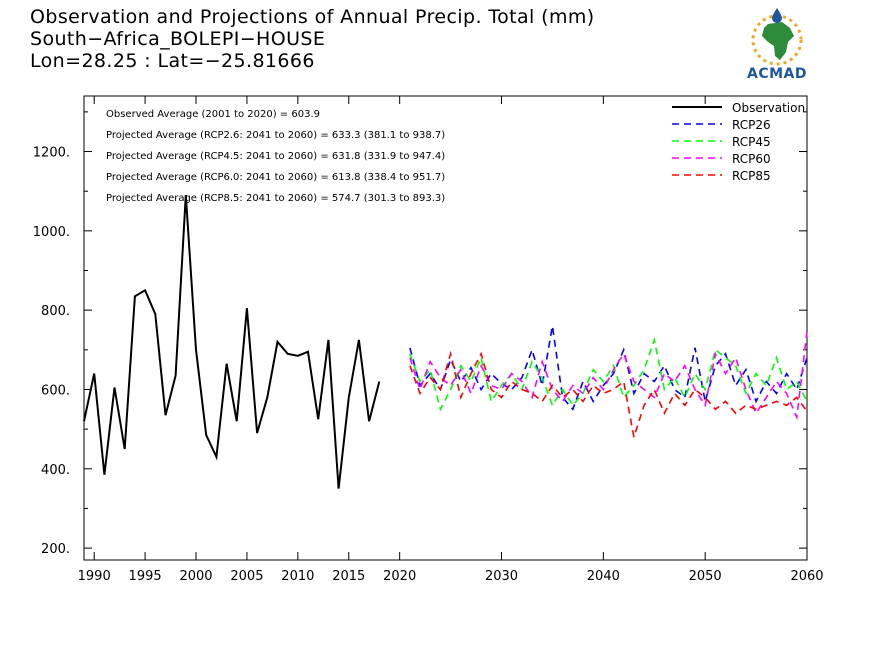 The image size is (879, 659). What do you see at coordinates (348, 576) in the screenshot?
I see `x-tick-label: 2015` at bounding box center [348, 576].